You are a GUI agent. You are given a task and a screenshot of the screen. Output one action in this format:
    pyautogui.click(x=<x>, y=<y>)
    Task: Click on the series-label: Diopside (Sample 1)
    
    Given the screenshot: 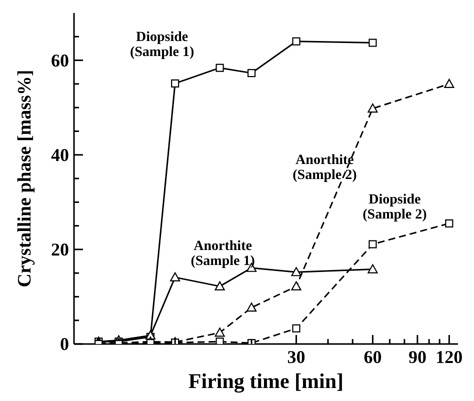 What is the action you would take?
    pyautogui.click(x=162, y=45)
    